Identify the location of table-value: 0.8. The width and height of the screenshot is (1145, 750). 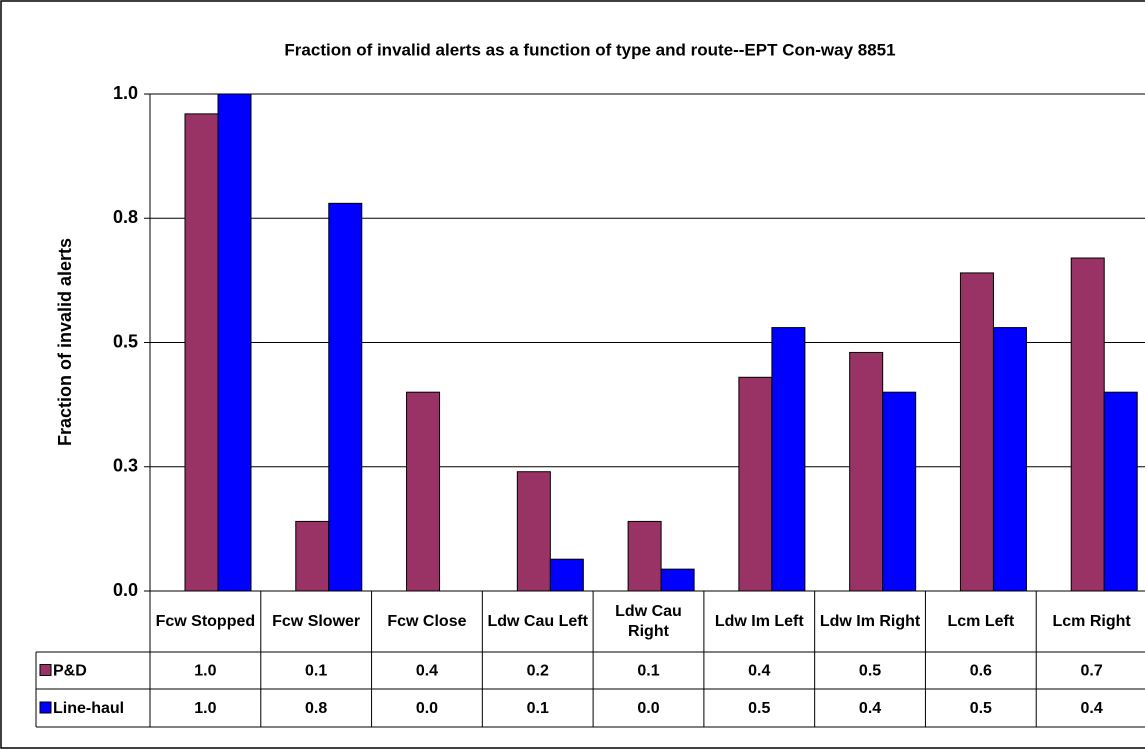
(316, 708).